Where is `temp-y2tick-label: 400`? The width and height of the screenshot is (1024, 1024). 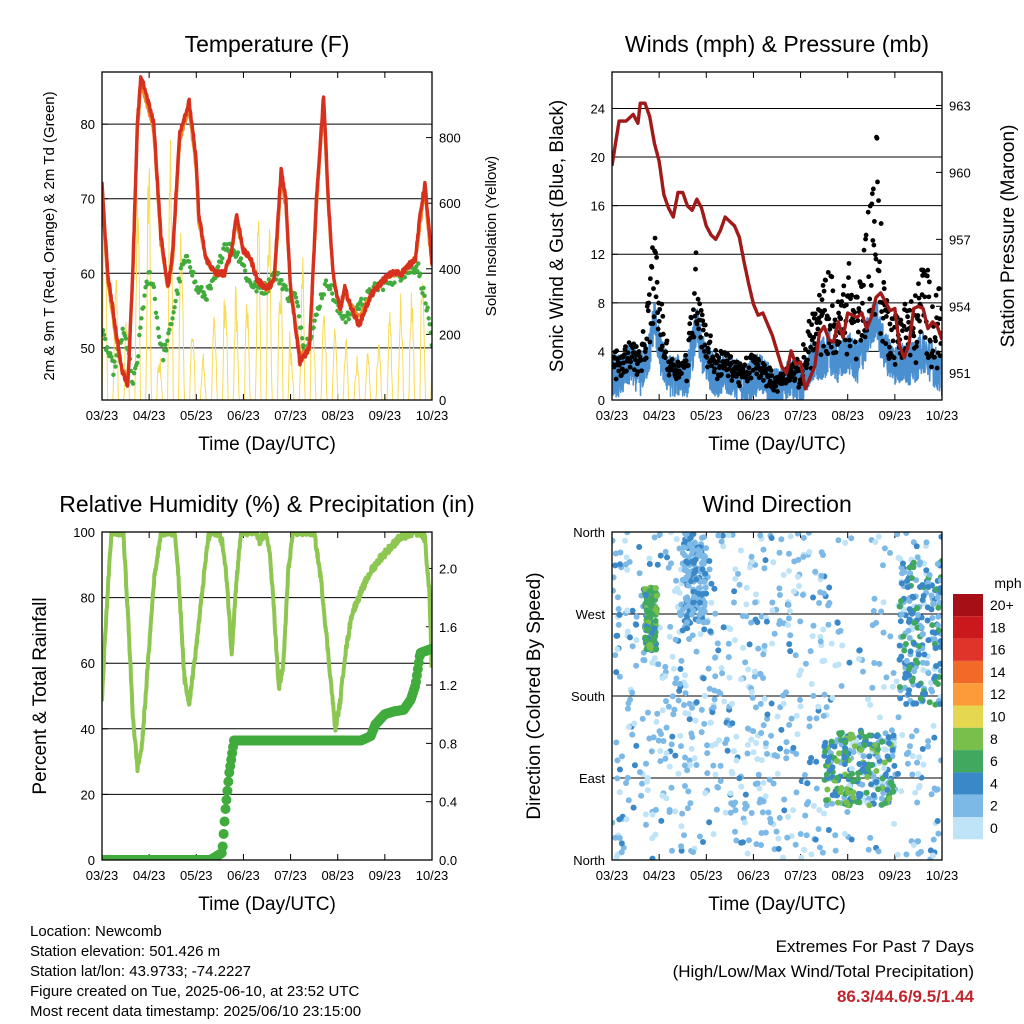
temp-y2tick-label: 400 is located at coordinates (450, 269).